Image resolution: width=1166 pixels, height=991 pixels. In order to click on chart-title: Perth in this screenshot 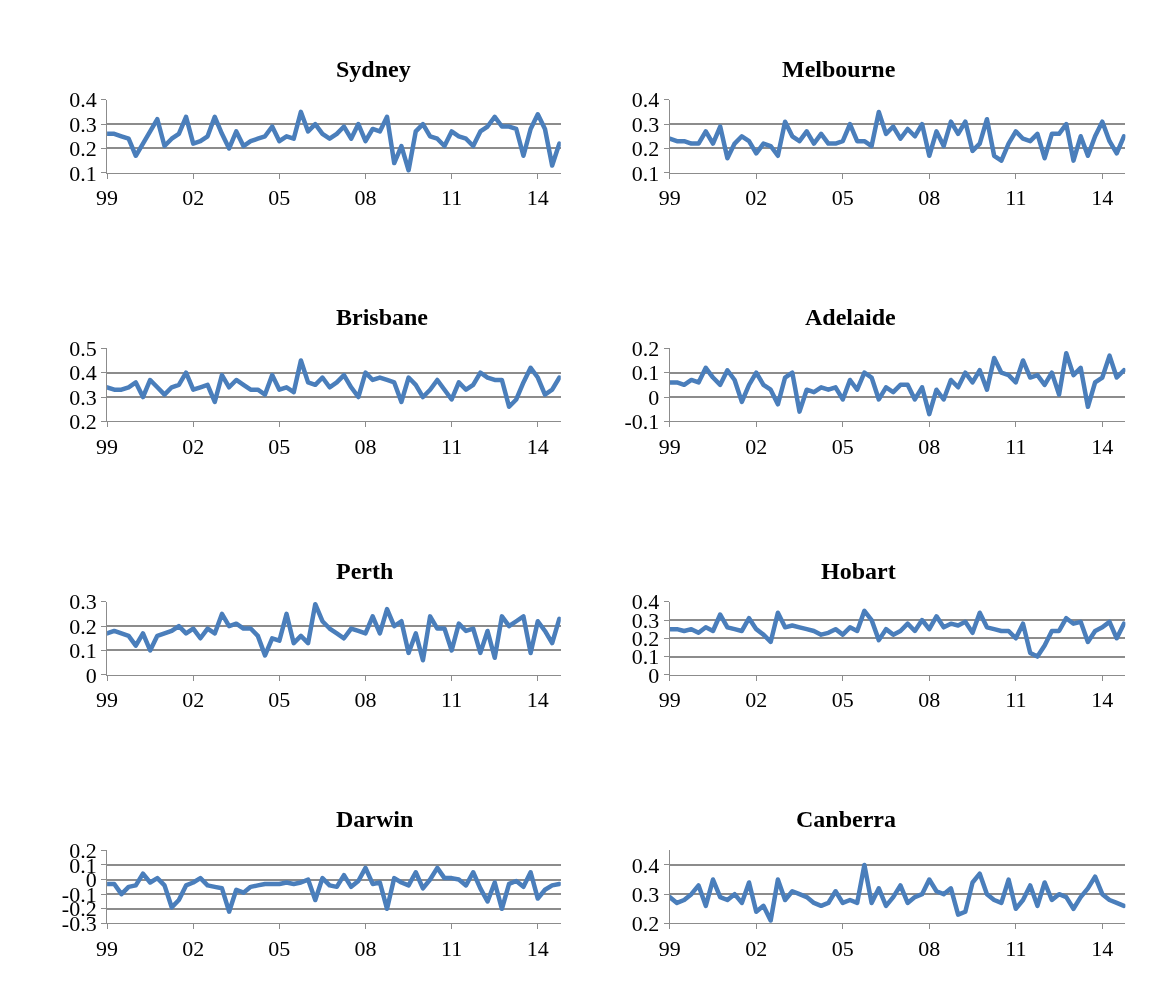, I will do `click(365, 571)`.